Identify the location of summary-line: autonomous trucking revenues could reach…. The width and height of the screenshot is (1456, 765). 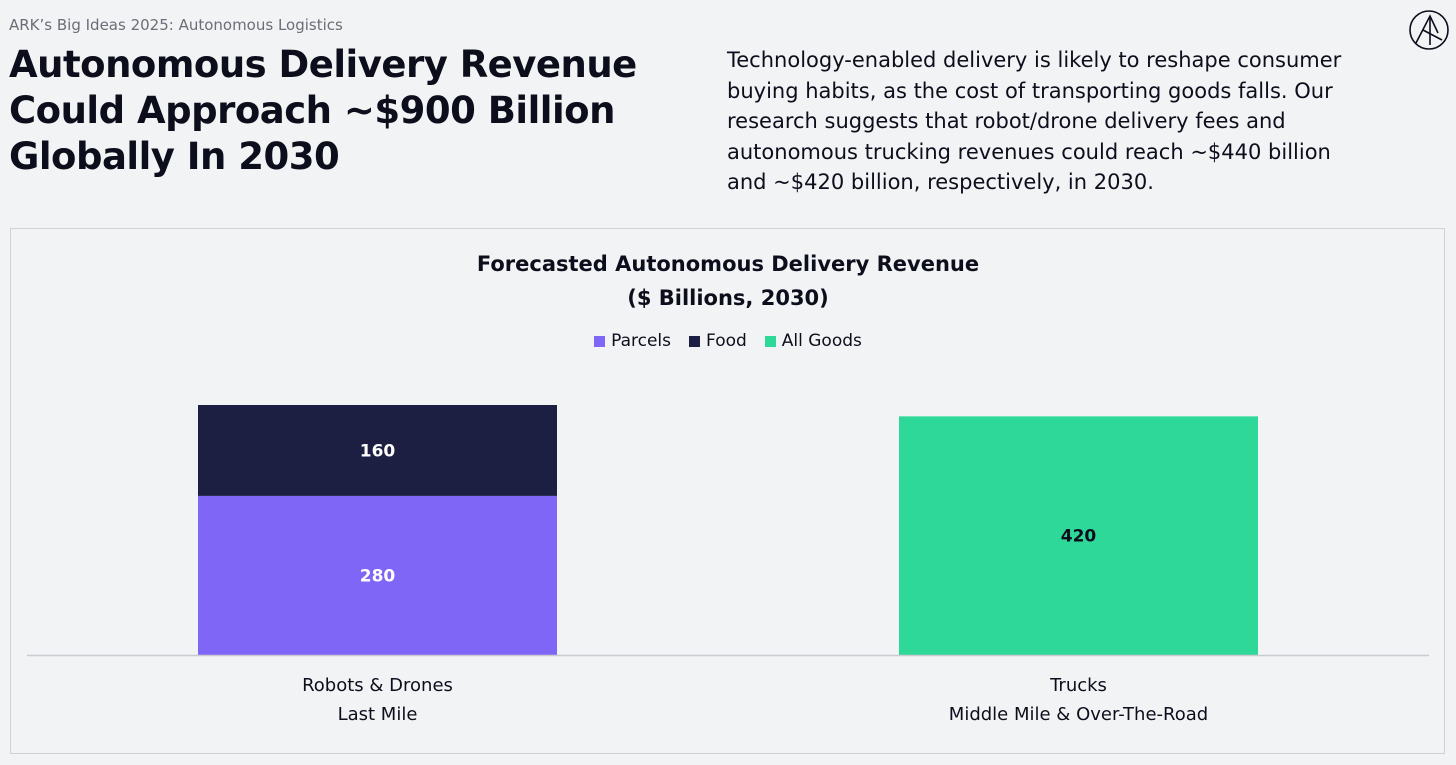
(1029, 151).